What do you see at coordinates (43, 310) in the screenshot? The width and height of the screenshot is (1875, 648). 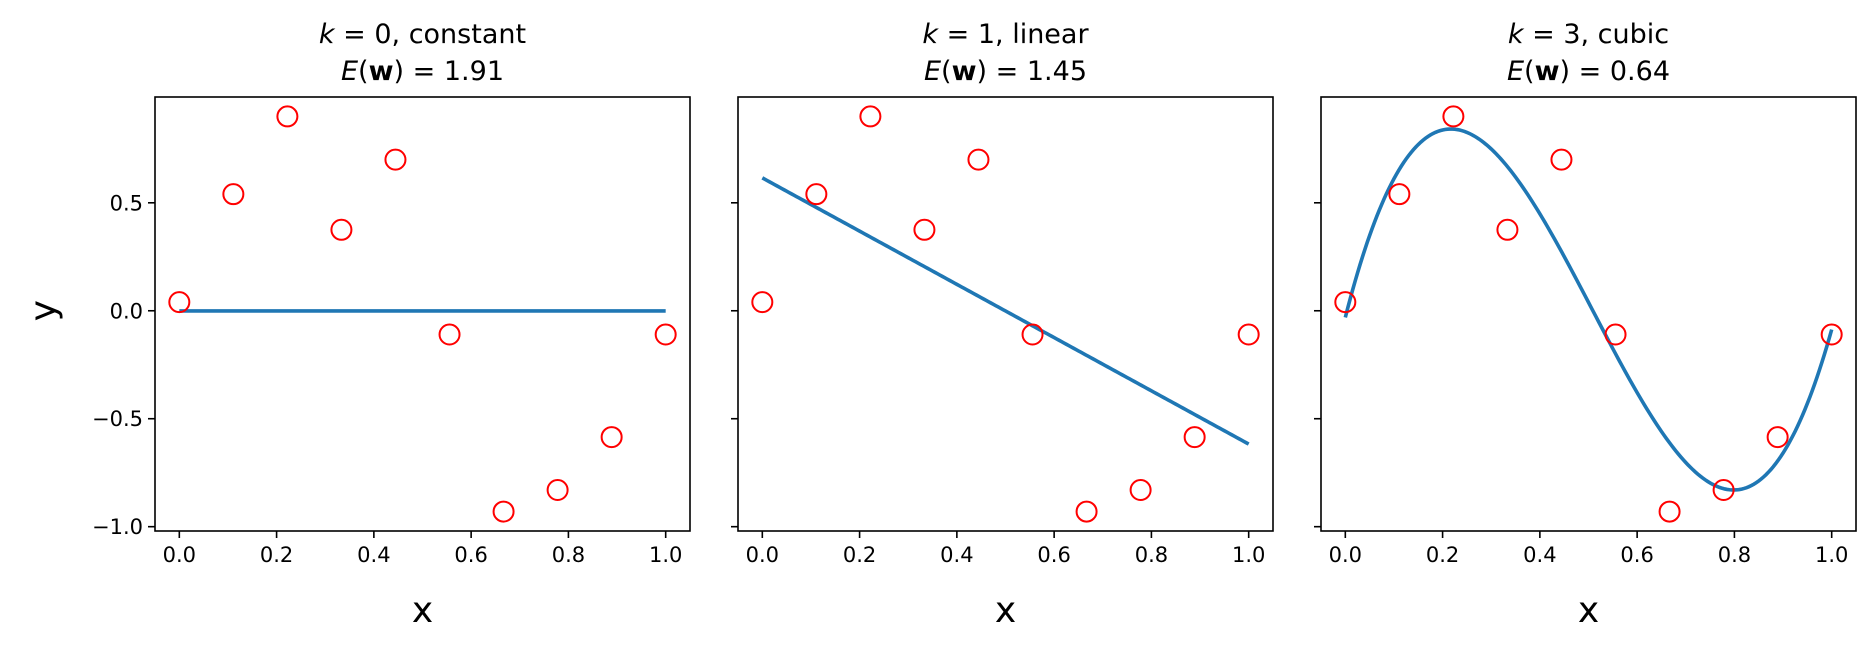 I see `y-axis-label: y` at bounding box center [43, 310].